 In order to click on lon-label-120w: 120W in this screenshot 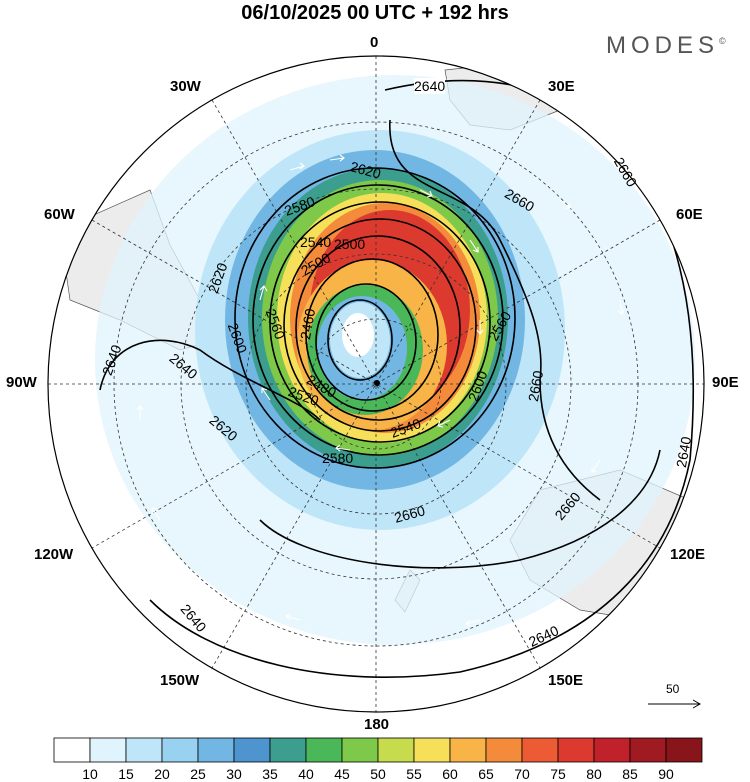, I will do `click(54, 554)`.